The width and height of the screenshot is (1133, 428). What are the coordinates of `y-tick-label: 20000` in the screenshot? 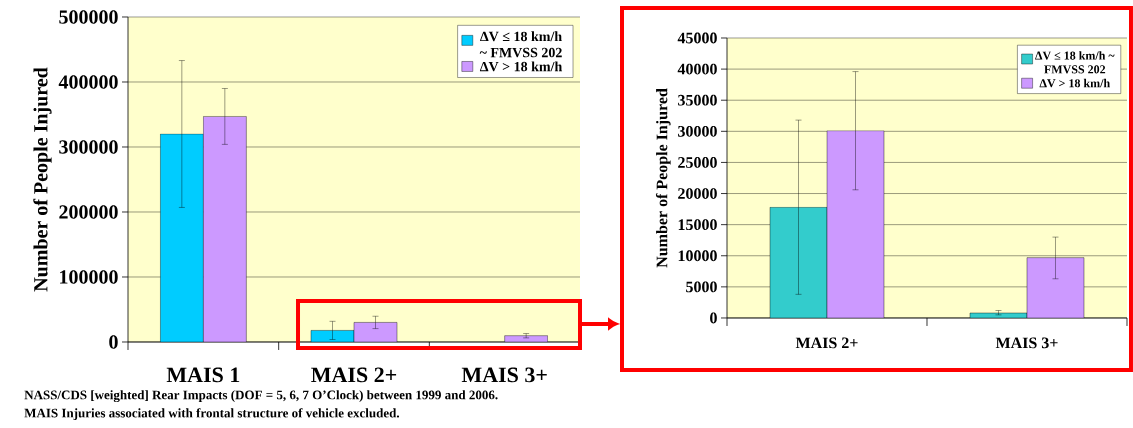 It's located at (697, 193).